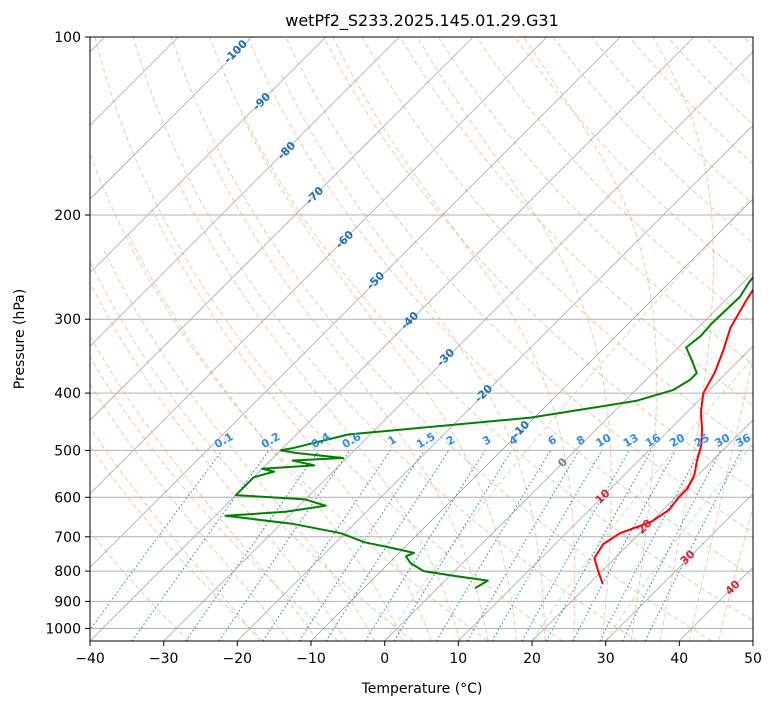 Image resolution: width=775 pixels, height=708 pixels. What do you see at coordinates (67, 394) in the screenshot?
I see `y-tick-label: 400` at bounding box center [67, 394].